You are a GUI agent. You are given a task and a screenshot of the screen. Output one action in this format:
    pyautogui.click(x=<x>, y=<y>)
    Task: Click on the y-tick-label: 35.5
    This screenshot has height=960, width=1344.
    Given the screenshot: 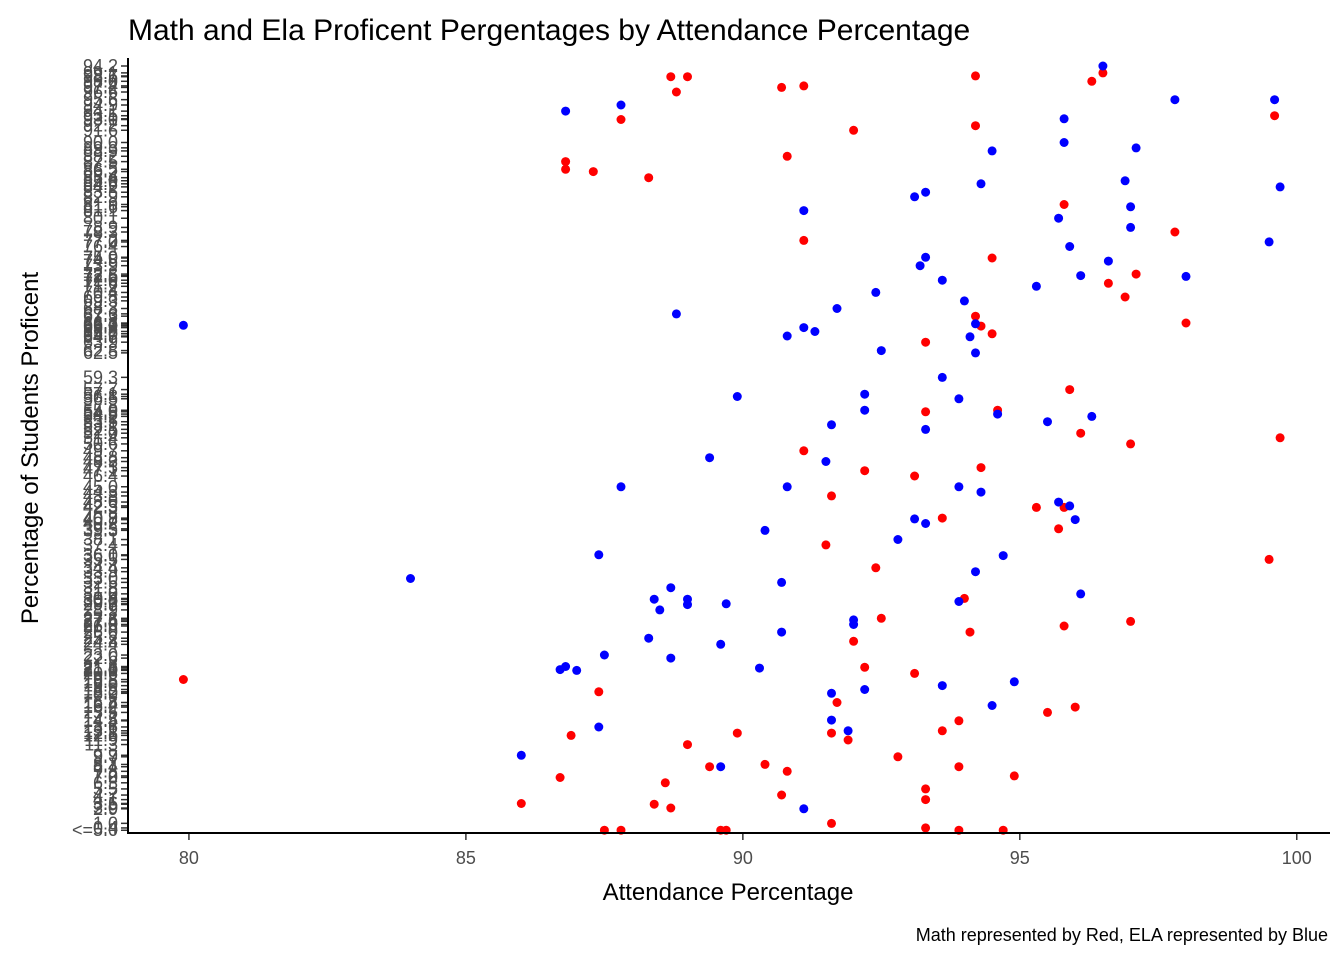 What is the action you would take?
    pyautogui.click(x=100, y=559)
    